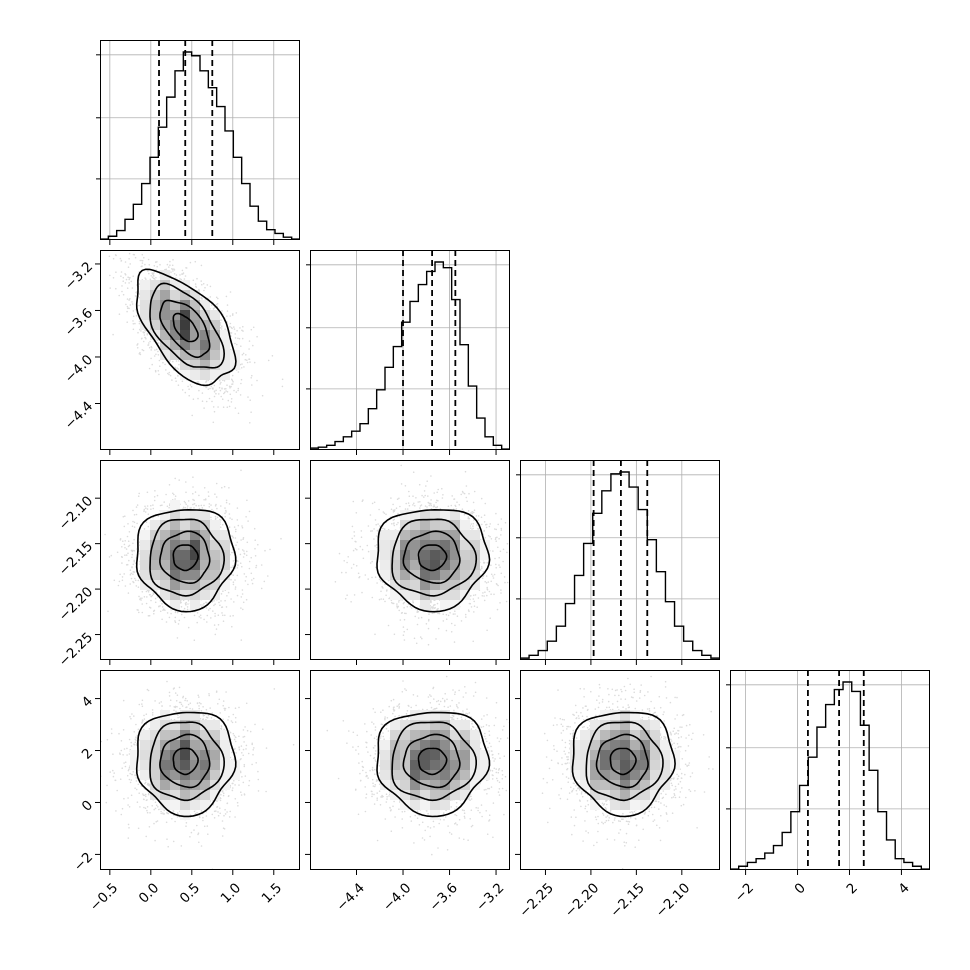  What do you see at coordinates (582, 900) in the screenshot?
I see `x-tick-label: −2.20` at bounding box center [582, 900].